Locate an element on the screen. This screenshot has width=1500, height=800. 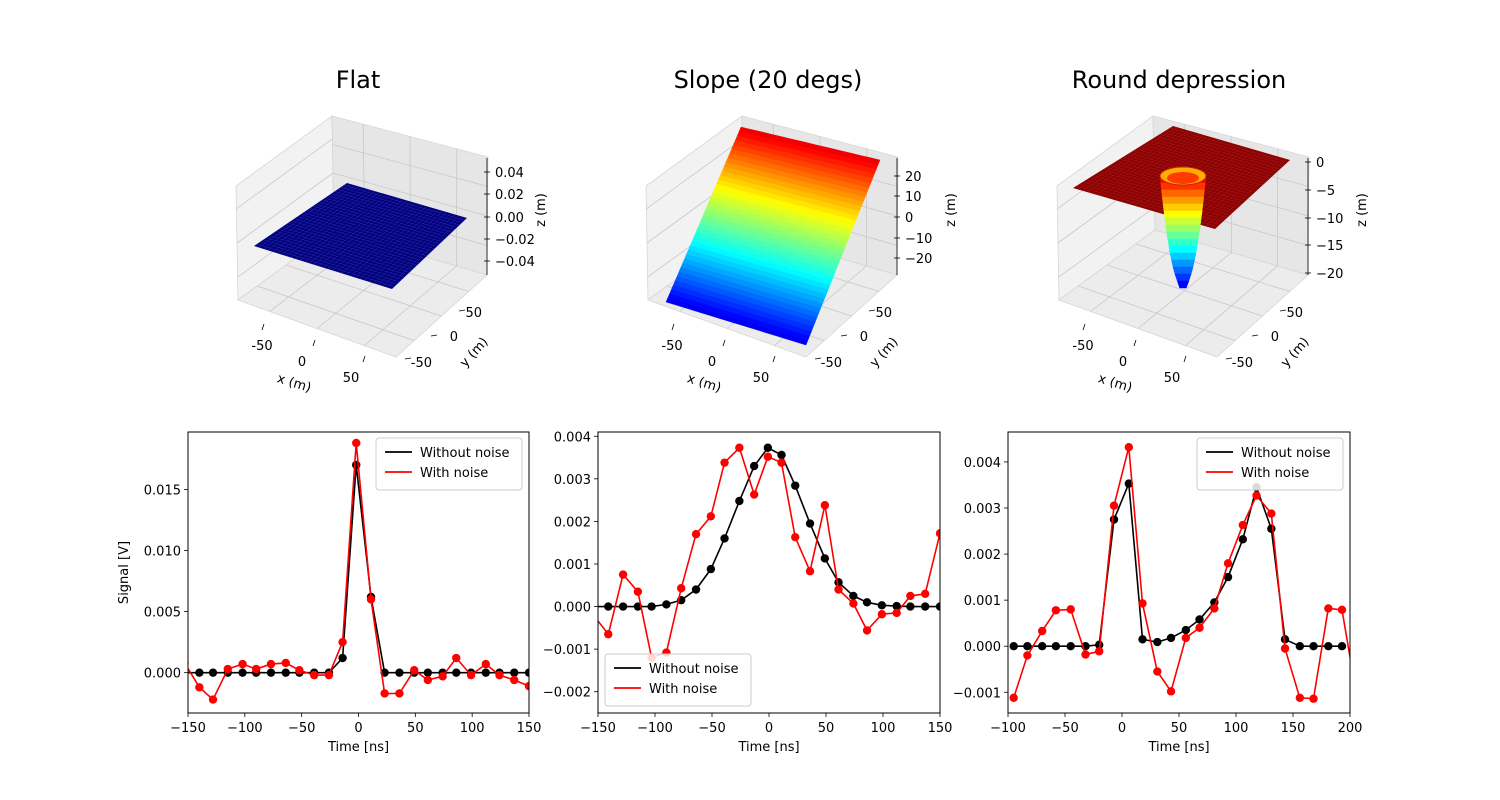
depression-pit is located at coordinates (1183, 227).